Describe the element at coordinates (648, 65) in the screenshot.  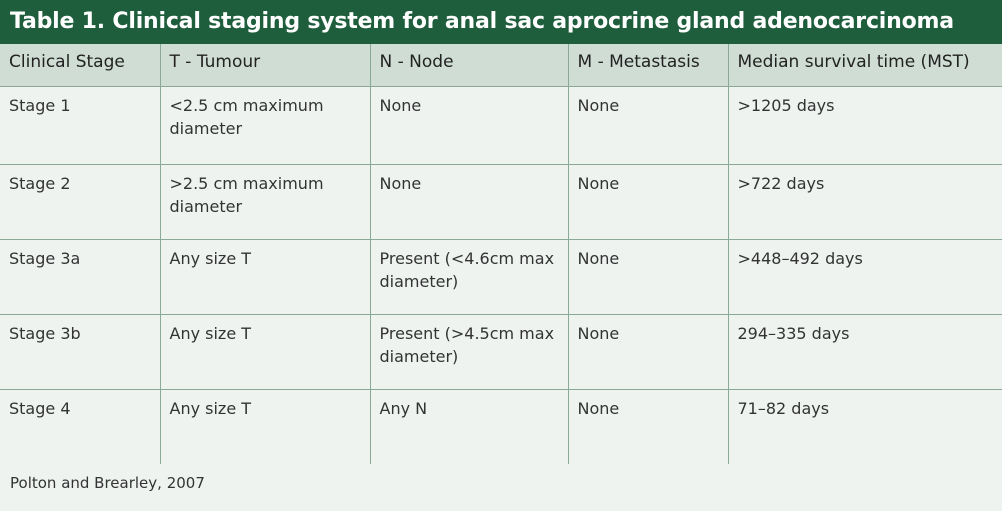
I see `header-metastasis: M - Metastasis` at that location.